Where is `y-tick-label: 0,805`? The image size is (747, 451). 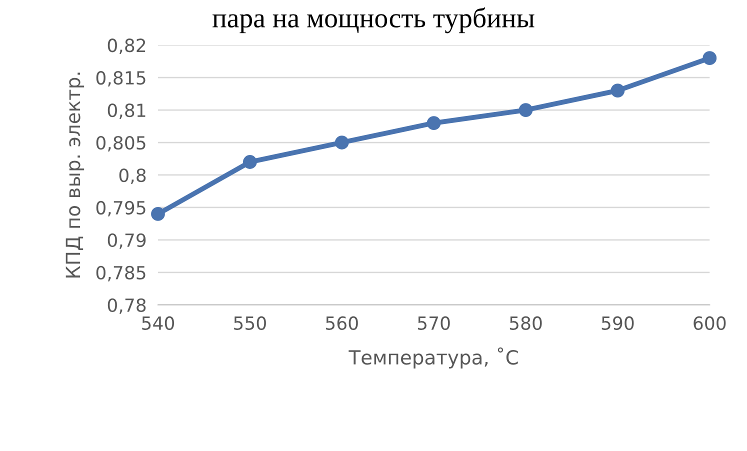 y-tick-label: 0,805 is located at coordinates (121, 144).